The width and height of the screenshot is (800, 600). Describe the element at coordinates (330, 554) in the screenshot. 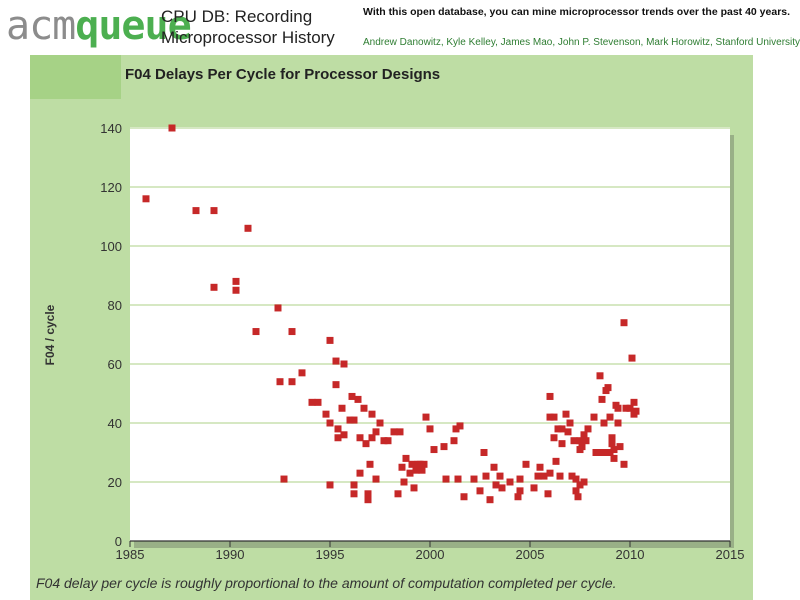

I see `x-tick-label: 1995` at that location.